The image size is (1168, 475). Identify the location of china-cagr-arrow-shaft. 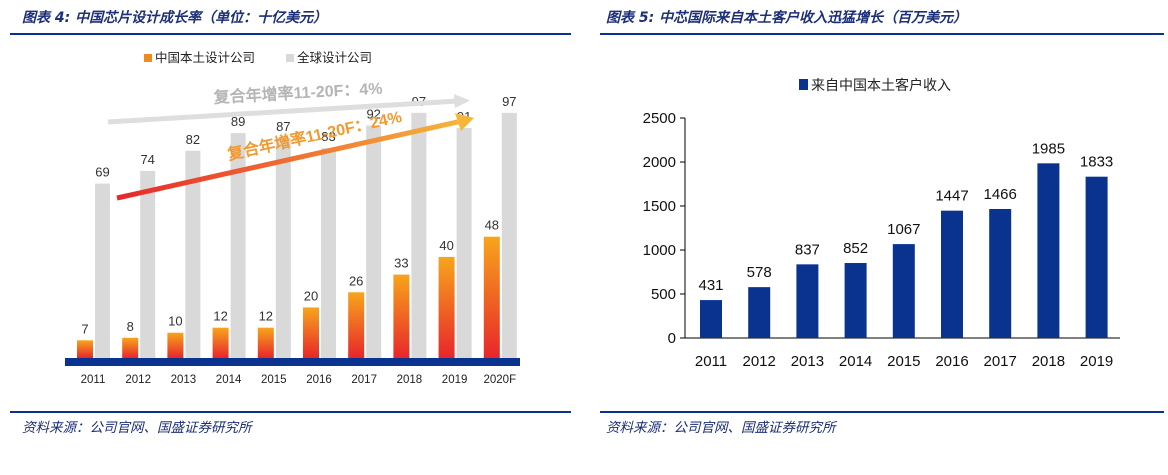
(289, 159).